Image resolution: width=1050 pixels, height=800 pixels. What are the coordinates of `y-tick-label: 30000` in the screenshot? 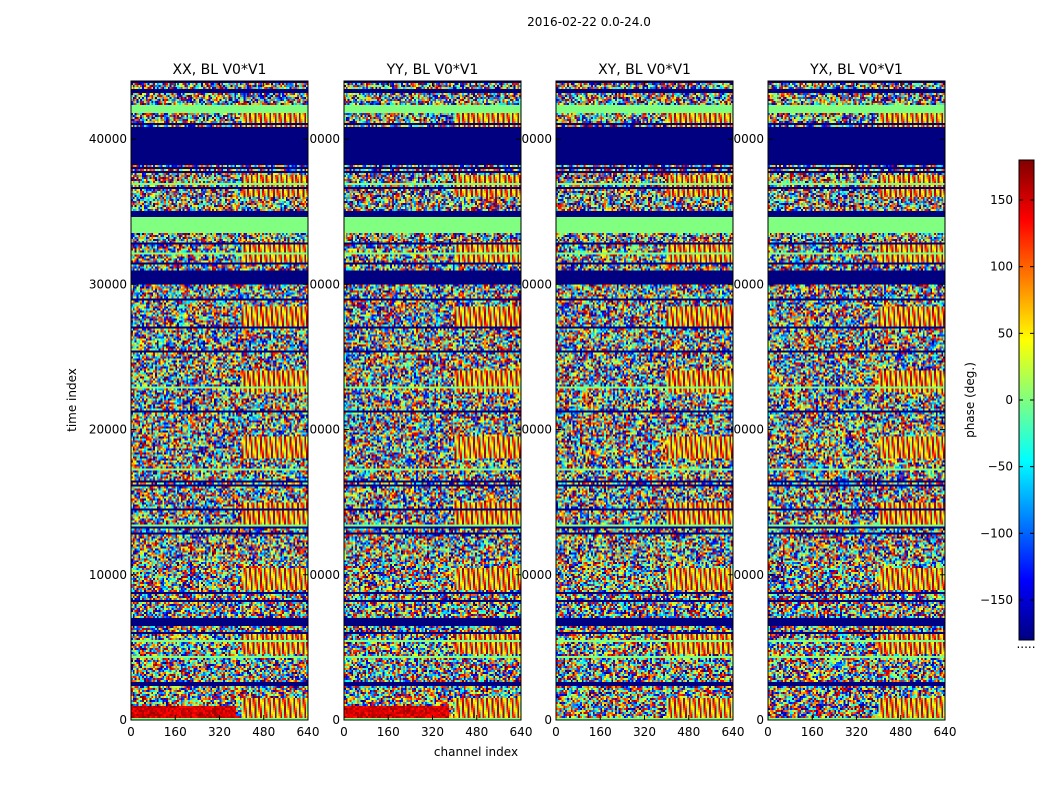 It's located at (108, 284).